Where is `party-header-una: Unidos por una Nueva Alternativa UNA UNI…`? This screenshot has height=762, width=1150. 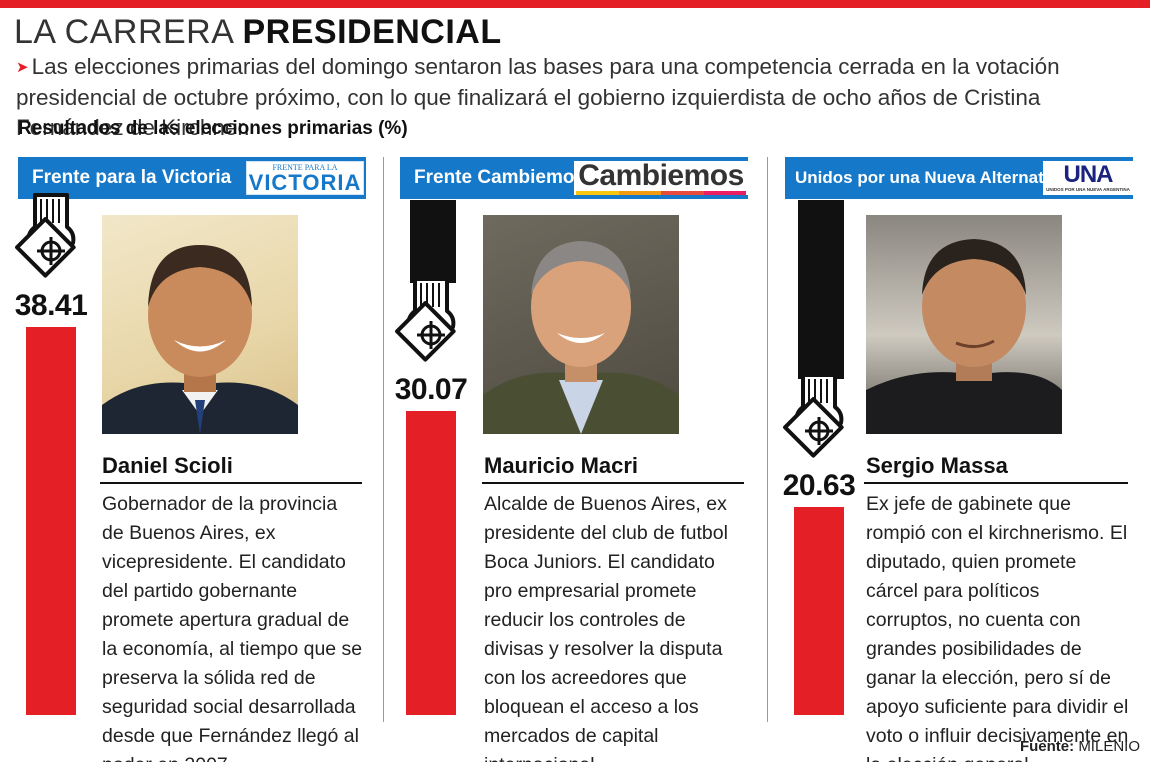 party-header-una: Unidos por una Nueva Alternativa UNA UNI… is located at coordinates (959, 178).